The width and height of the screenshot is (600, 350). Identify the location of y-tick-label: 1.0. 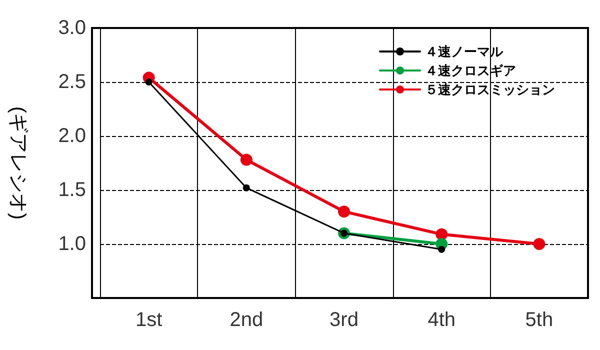
(72, 244).